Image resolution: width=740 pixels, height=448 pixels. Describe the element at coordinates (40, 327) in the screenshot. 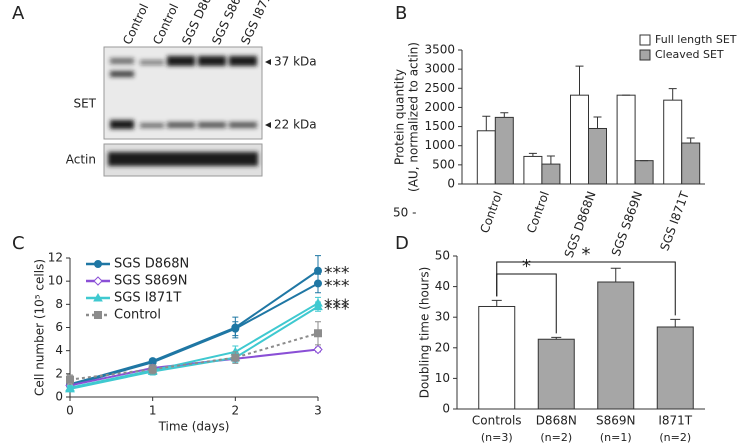

I see `y-axis-label: Cell number (10⁵ cells)` at that location.